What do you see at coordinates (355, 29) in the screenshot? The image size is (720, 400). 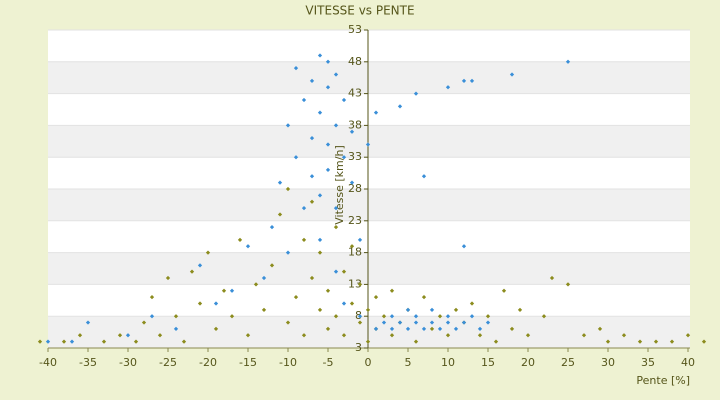 I see `y-tick-label: 53` at bounding box center [355, 29].